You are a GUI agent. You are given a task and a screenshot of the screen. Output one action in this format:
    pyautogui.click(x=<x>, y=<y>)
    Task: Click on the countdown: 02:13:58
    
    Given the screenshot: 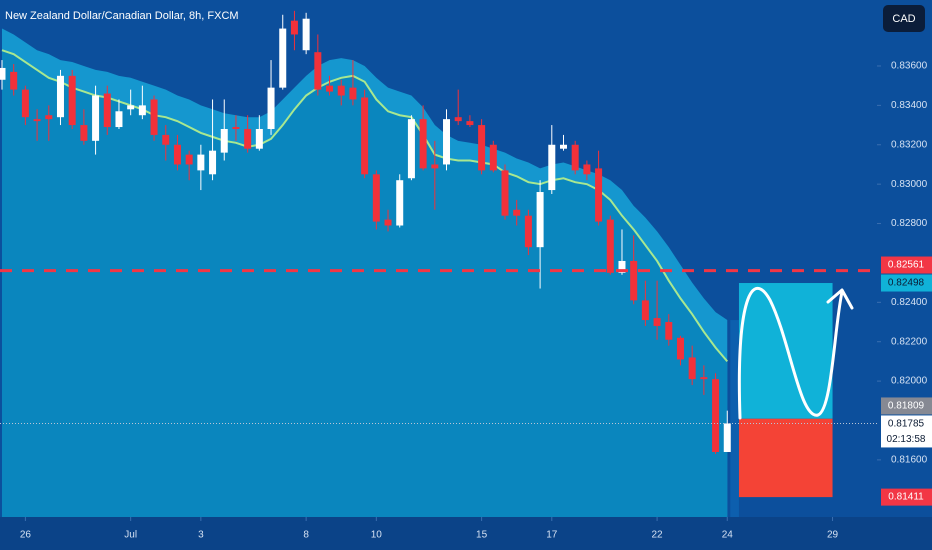 What is the action you would take?
    pyautogui.click(x=906, y=439)
    